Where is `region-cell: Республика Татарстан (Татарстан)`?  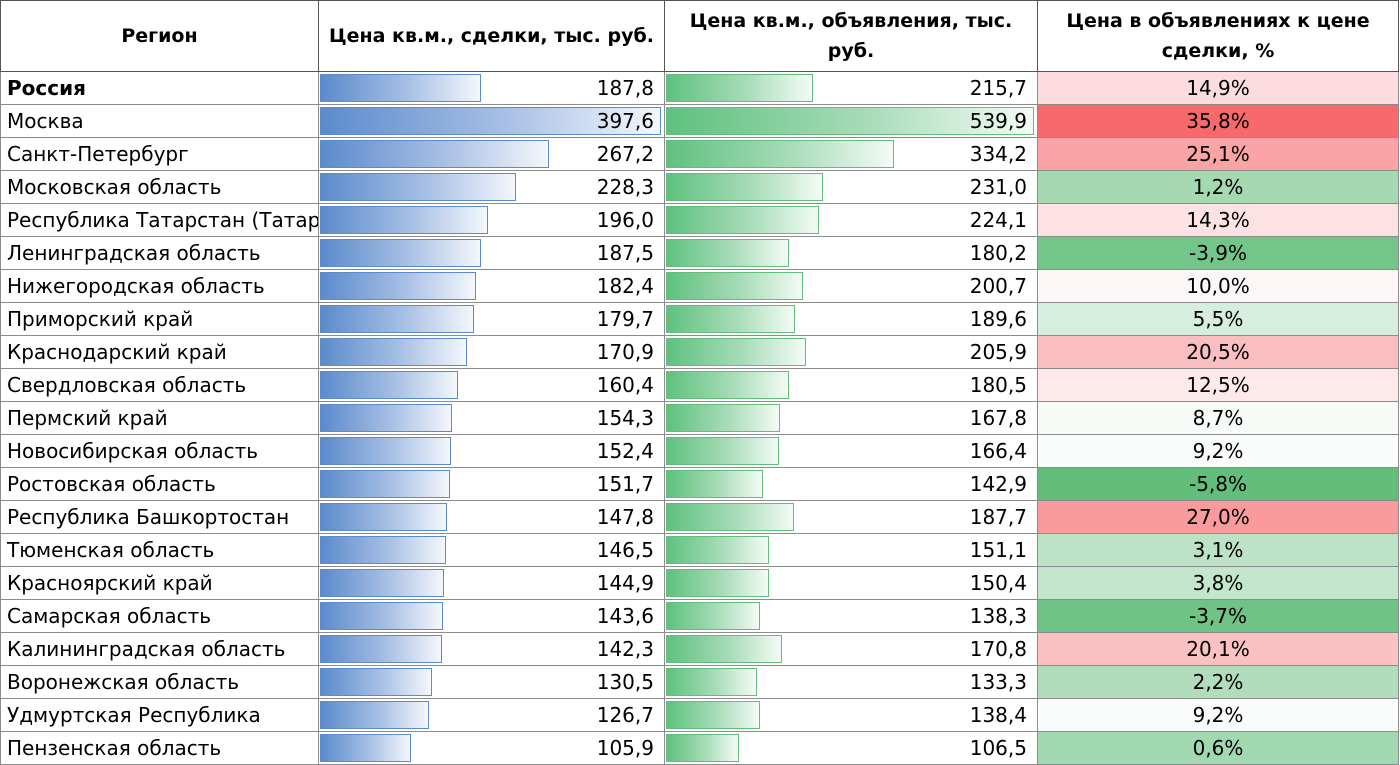 region-cell: Республика Татарстан (Татарстан) is located at coordinates (159, 220).